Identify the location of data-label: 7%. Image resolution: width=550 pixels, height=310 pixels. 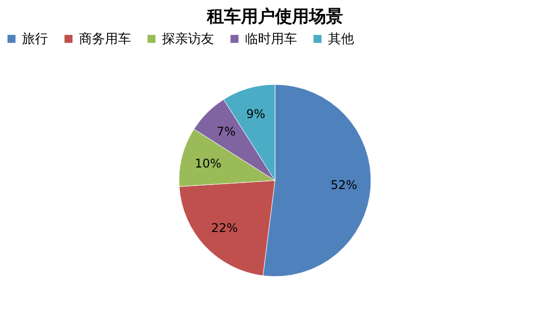
(226, 131).